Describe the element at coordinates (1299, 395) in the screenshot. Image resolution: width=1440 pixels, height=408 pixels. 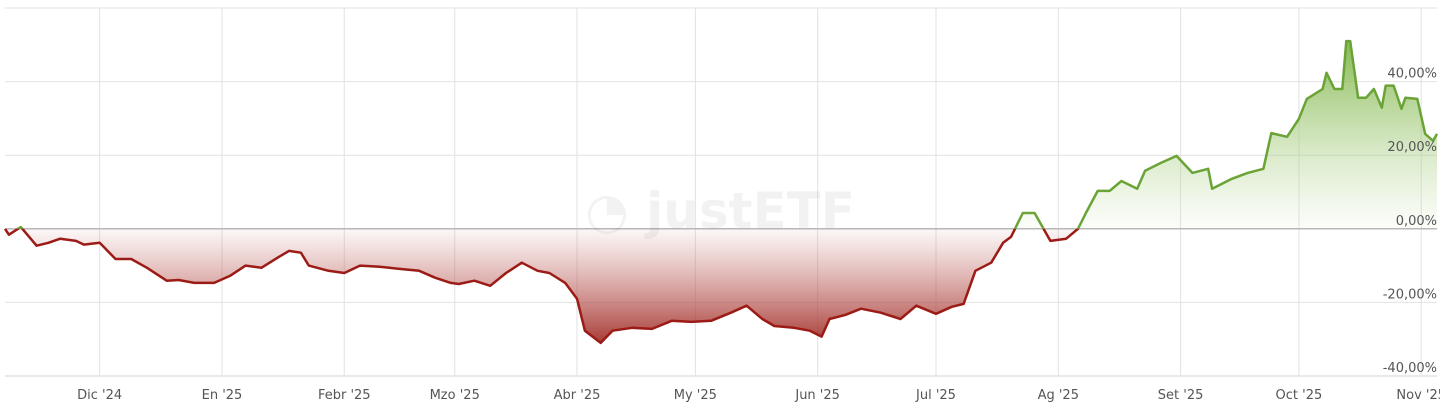
I see `x-tick-label: Oct '25` at that location.